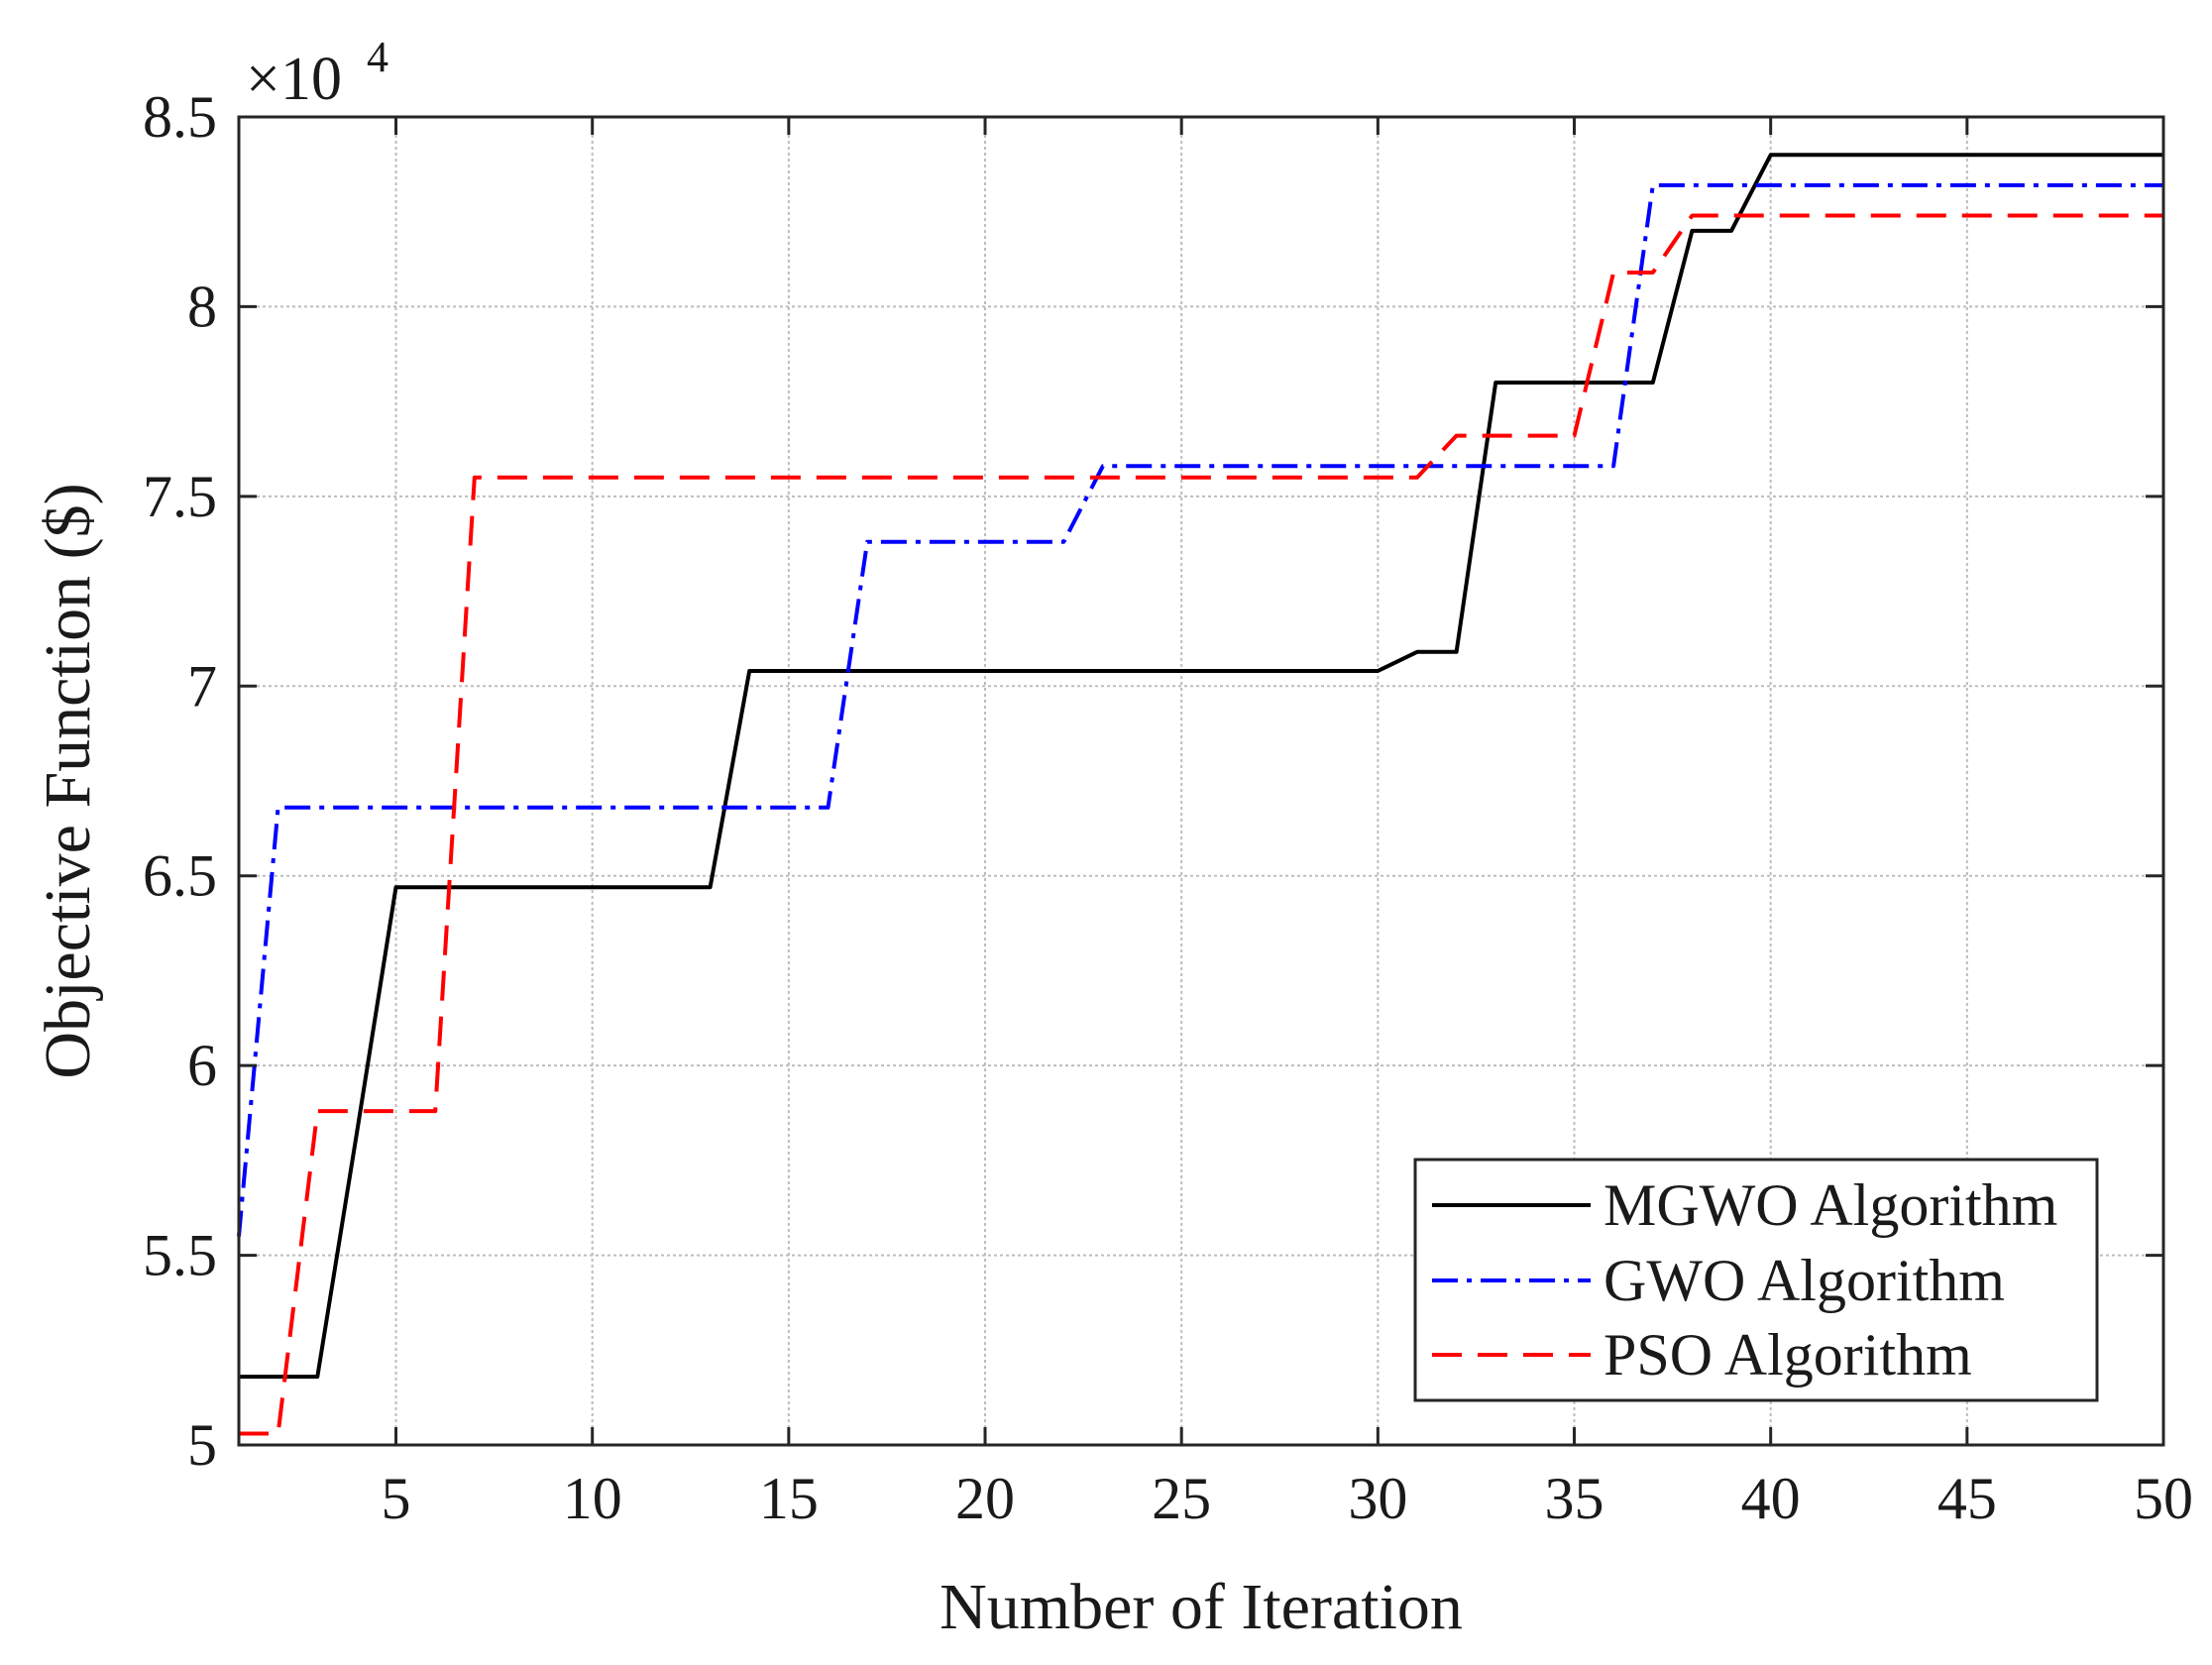 The image size is (2212, 1665). I want to click on x-tick-label: 45, so click(1967, 1498).